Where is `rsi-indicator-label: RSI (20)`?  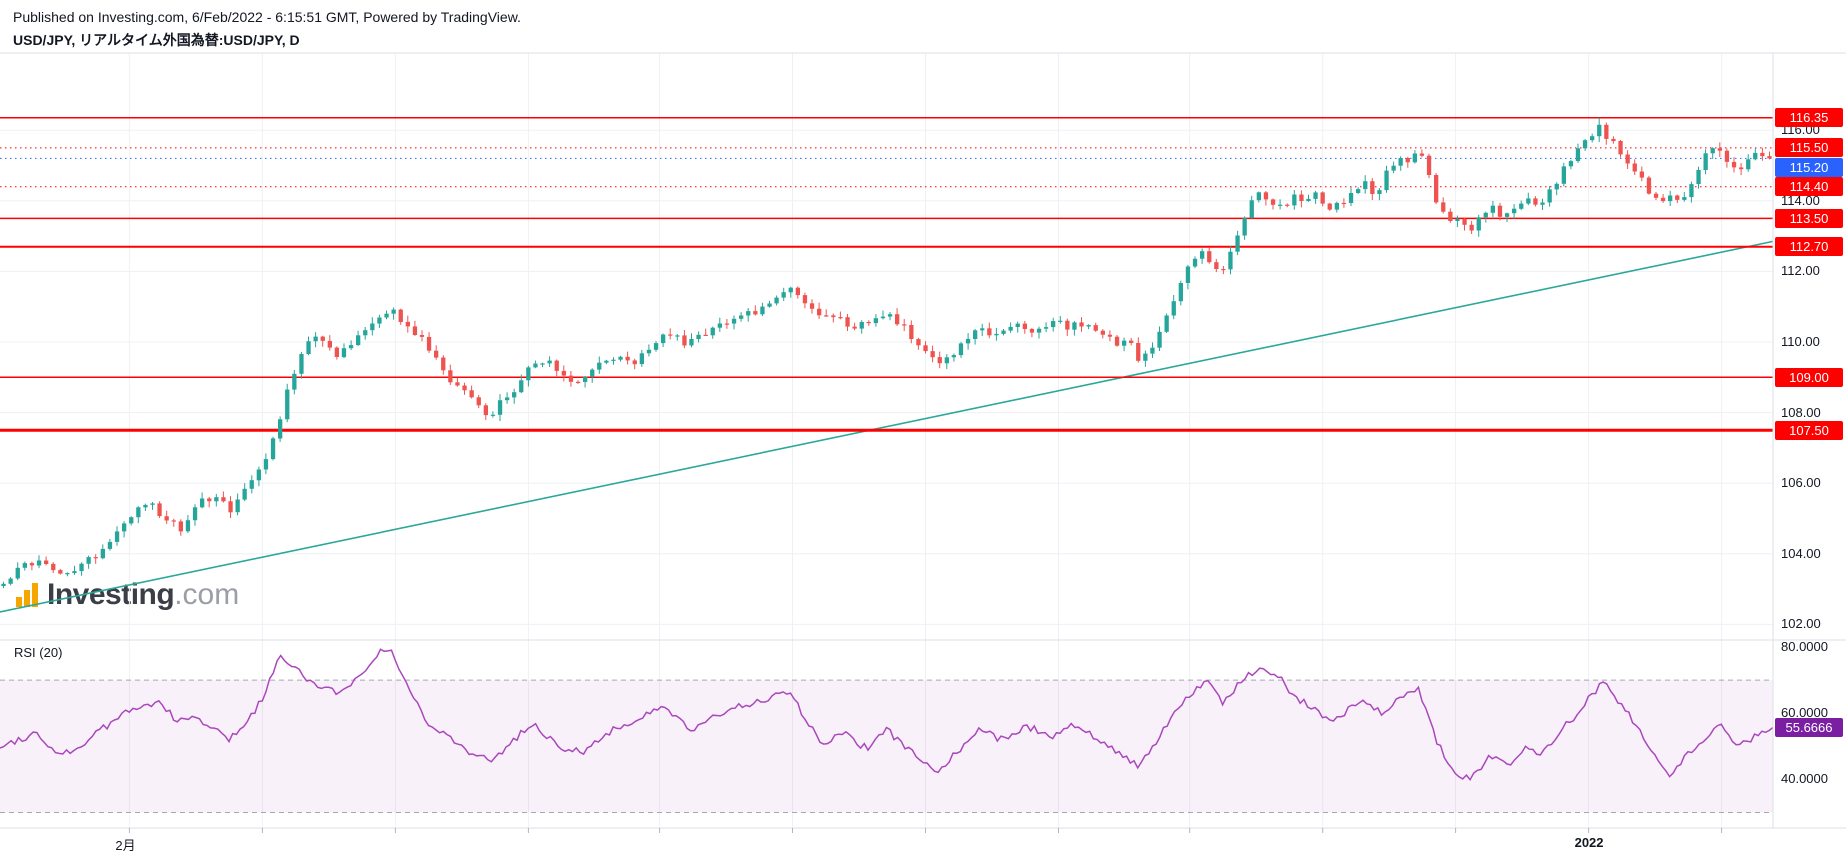 rsi-indicator-label: RSI (20) is located at coordinates (38, 652).